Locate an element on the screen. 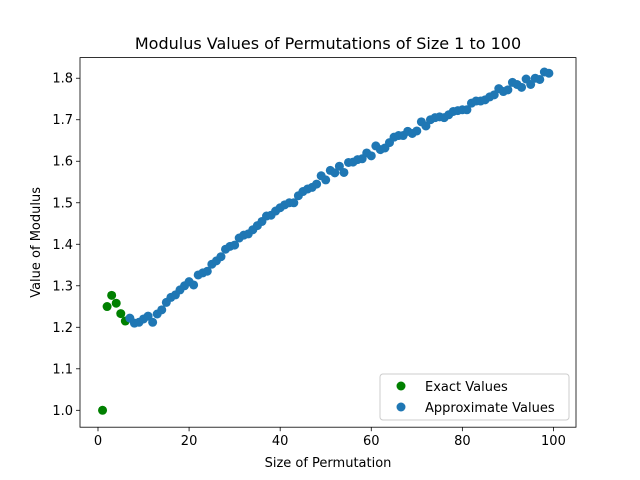  y-tick-label: 1.7 is located at coordinates (62, 120).